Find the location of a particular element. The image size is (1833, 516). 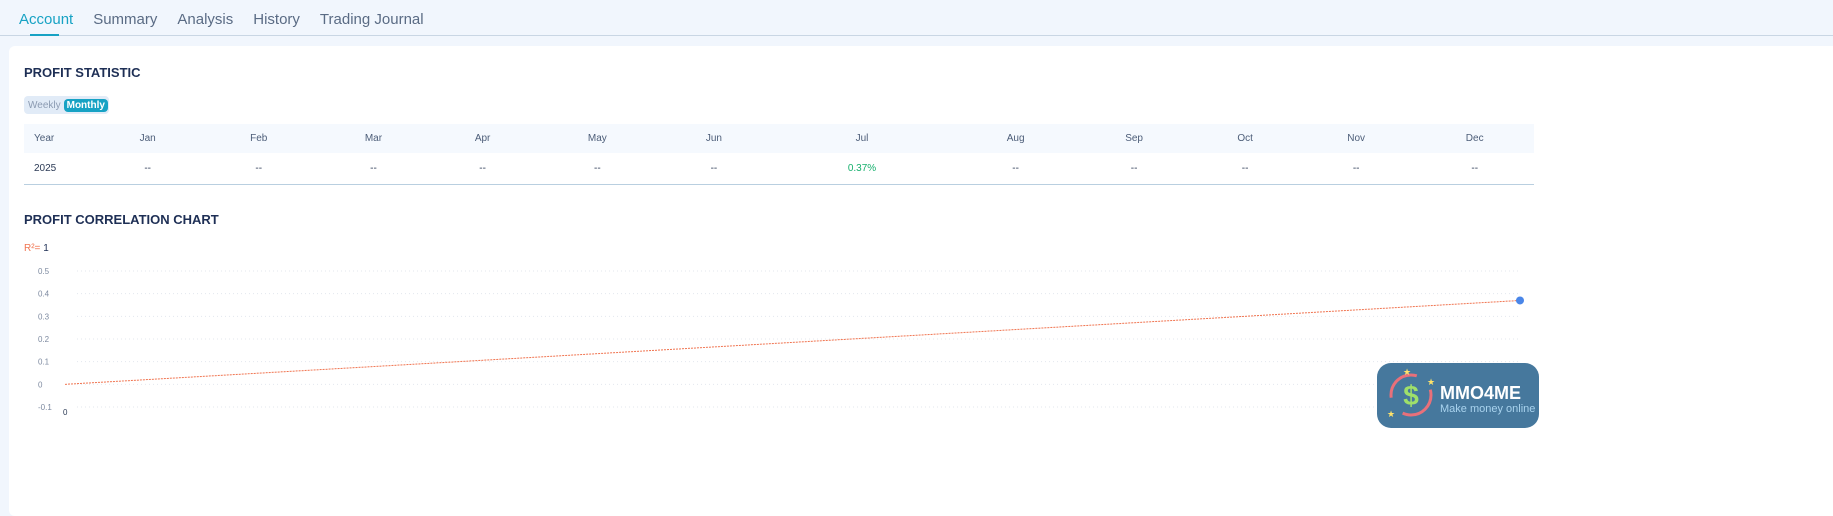

period-toggle: Weekly Monthly is located at coordinates (66, 105).